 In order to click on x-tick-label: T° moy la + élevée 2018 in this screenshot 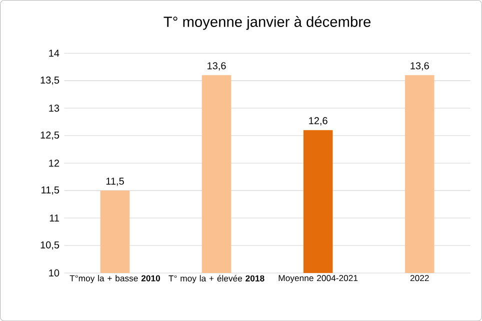, I will do `click(216, 279)`.